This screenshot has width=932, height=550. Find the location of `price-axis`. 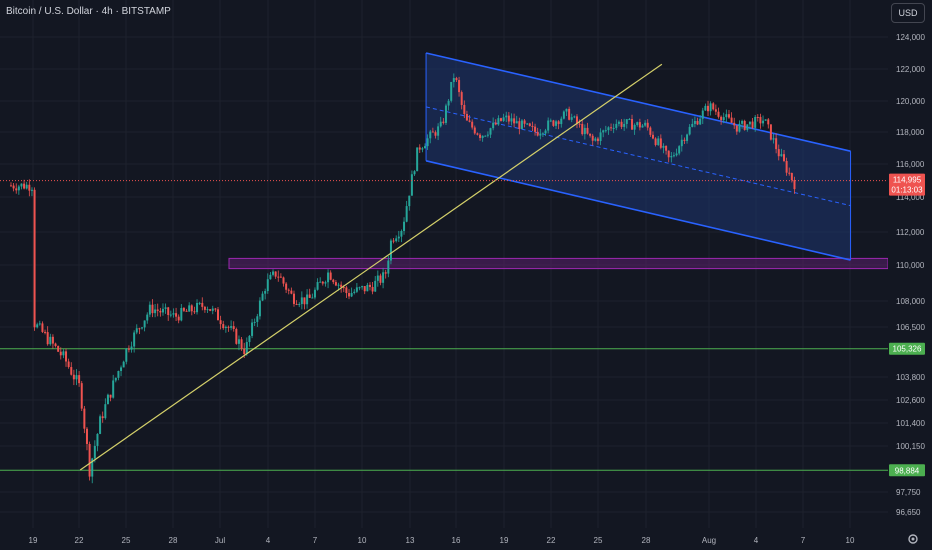

price-axis is located at coordinates (910, 275).